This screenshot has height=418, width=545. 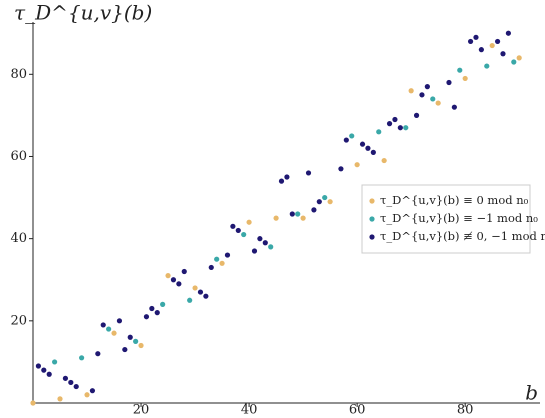 I want to click on y-tick-label: 60, so click(x=18, y=156).